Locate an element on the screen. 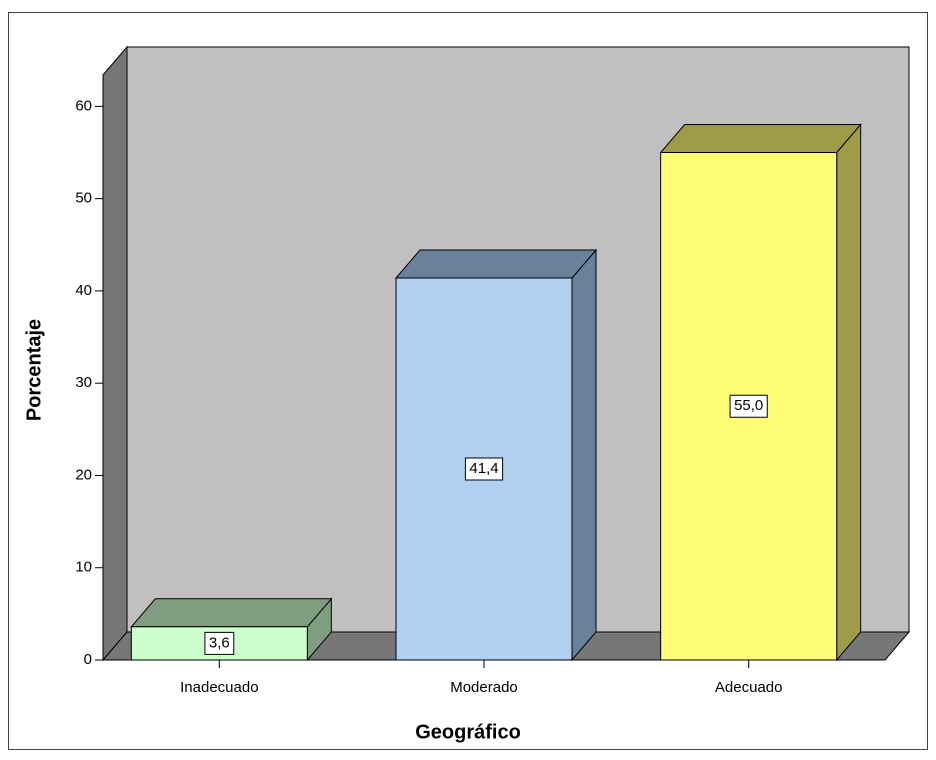  y-tick-label: 0 is located at coordinates (88, 659).